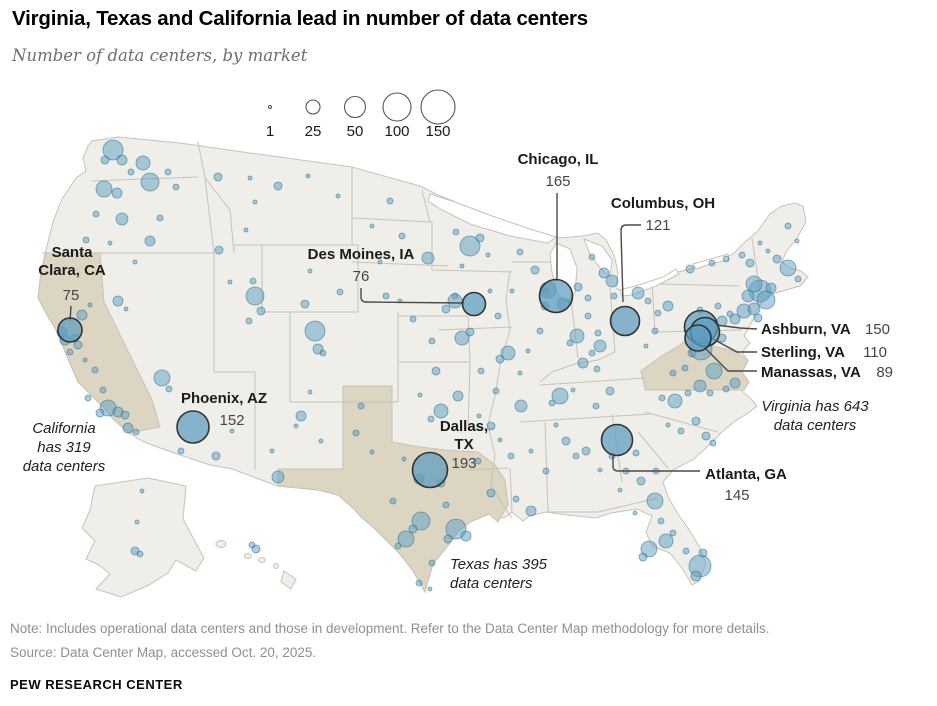 The width and height of the screenshot is (937, 706). What do you see at coordinates (463, 463) in the screenshot?
I see `market-value: 193` at bounding box center [463, 463].